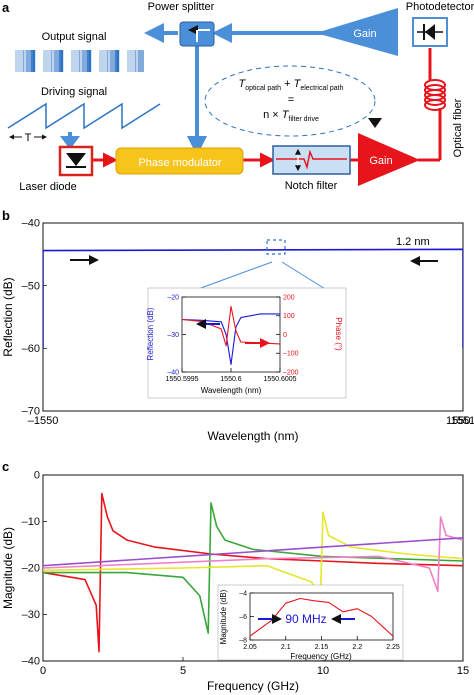  I want to click on inset-c-ylabel: Magnitude (dB), so click(223, 616).